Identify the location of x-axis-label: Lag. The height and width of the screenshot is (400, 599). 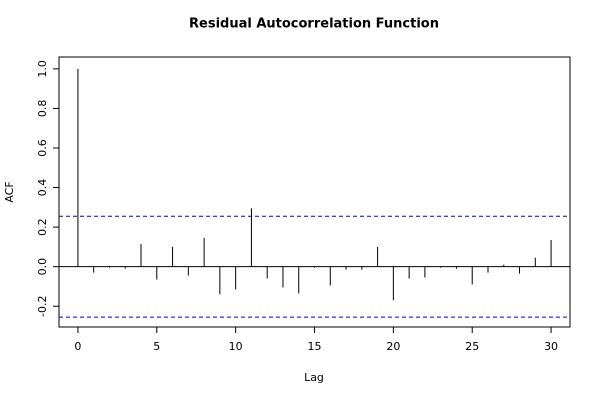
(314, 377).